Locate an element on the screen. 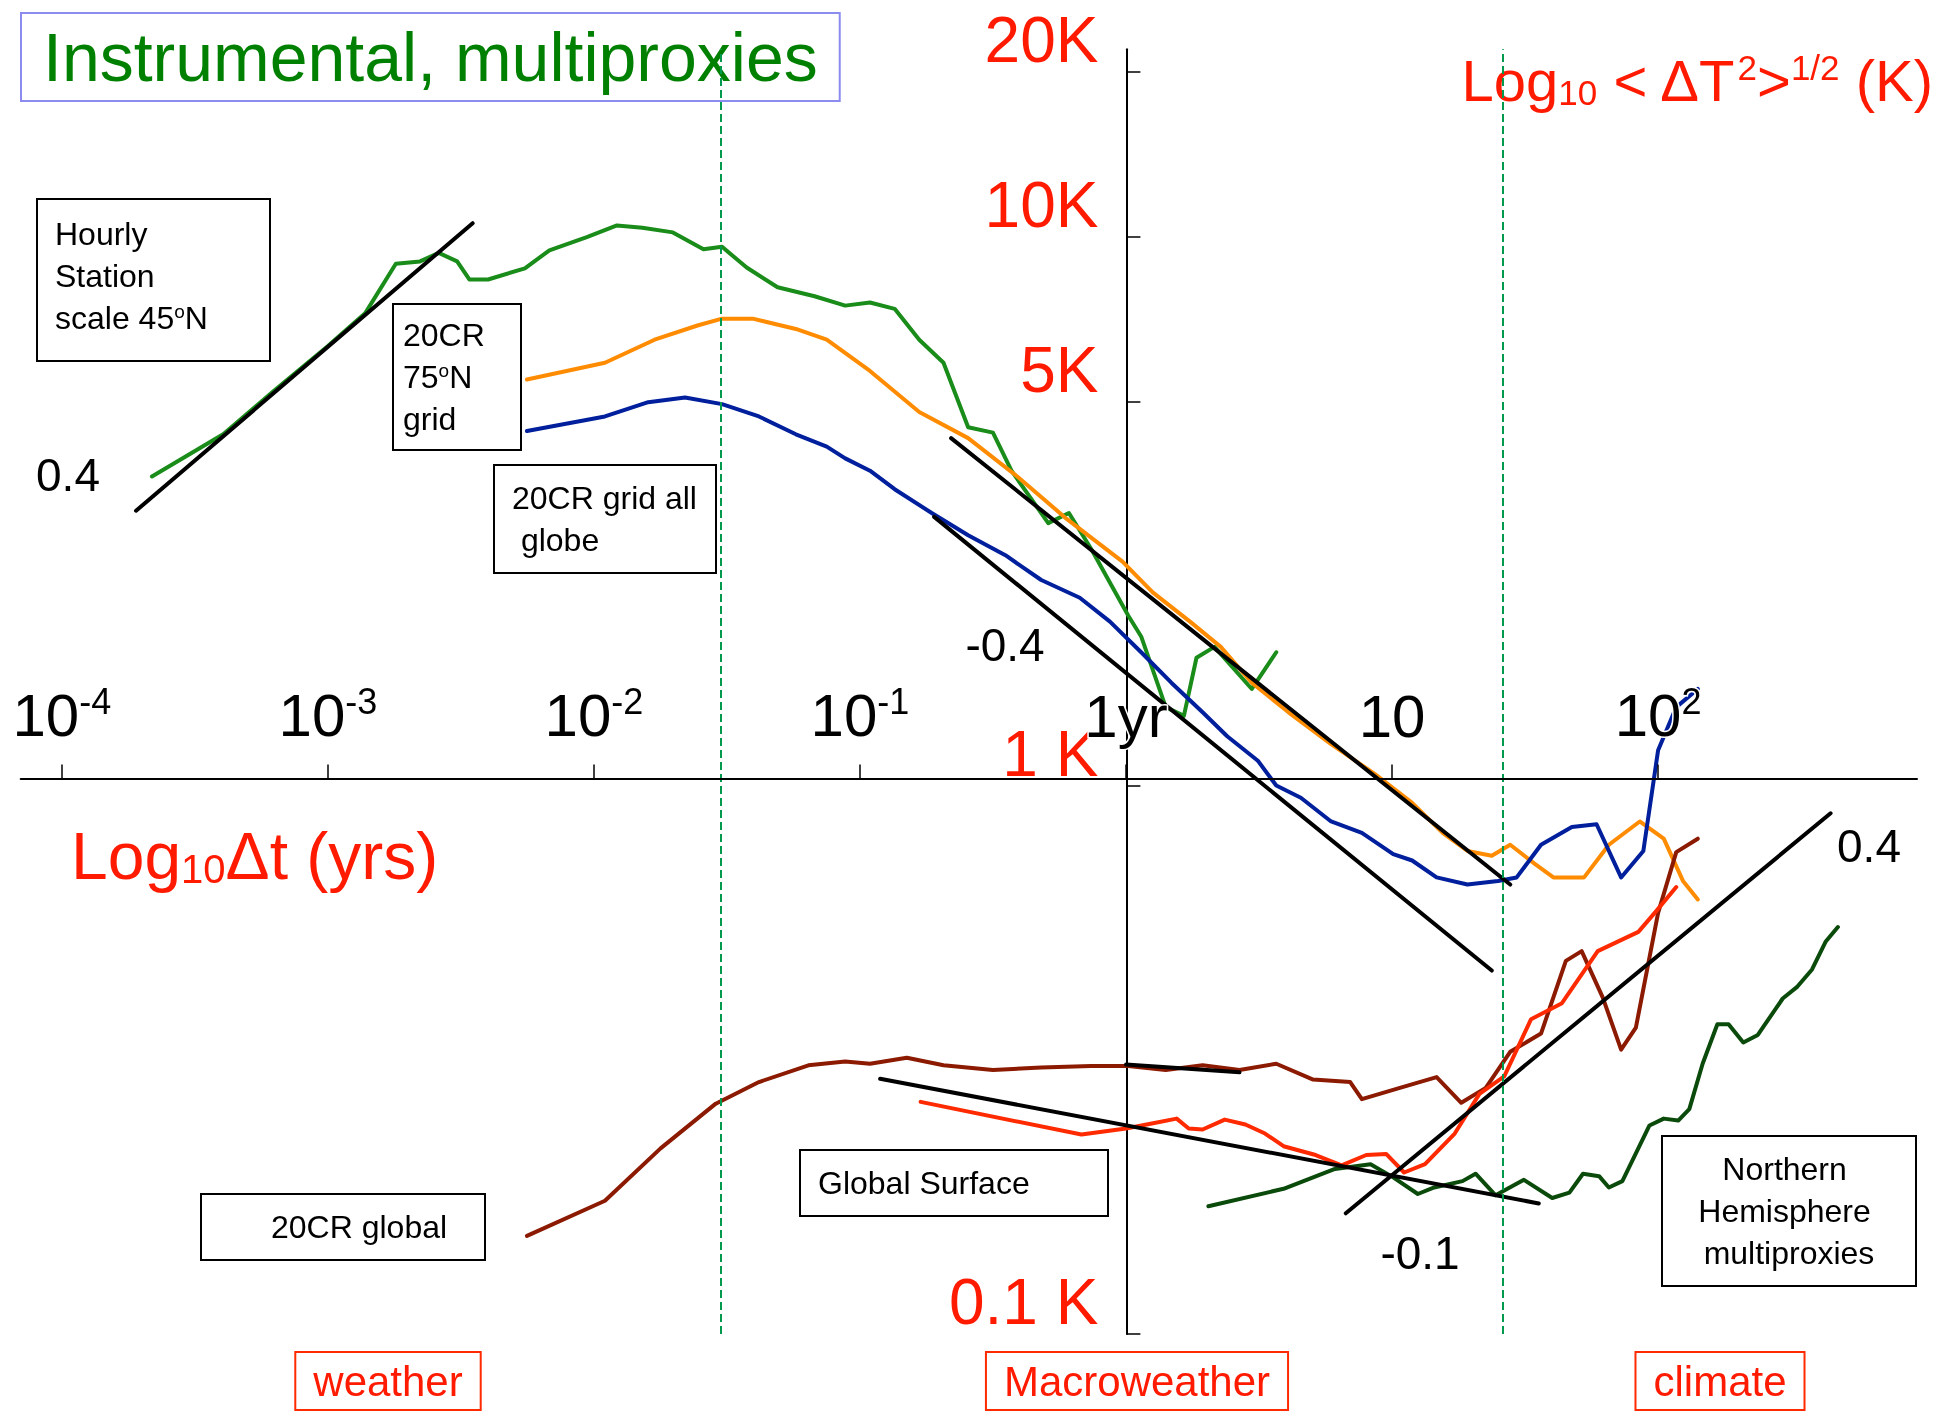 The height and width of the screenshot is (1427, 1945). x-tick-label: 10 is located at coordinates (1392, 717).